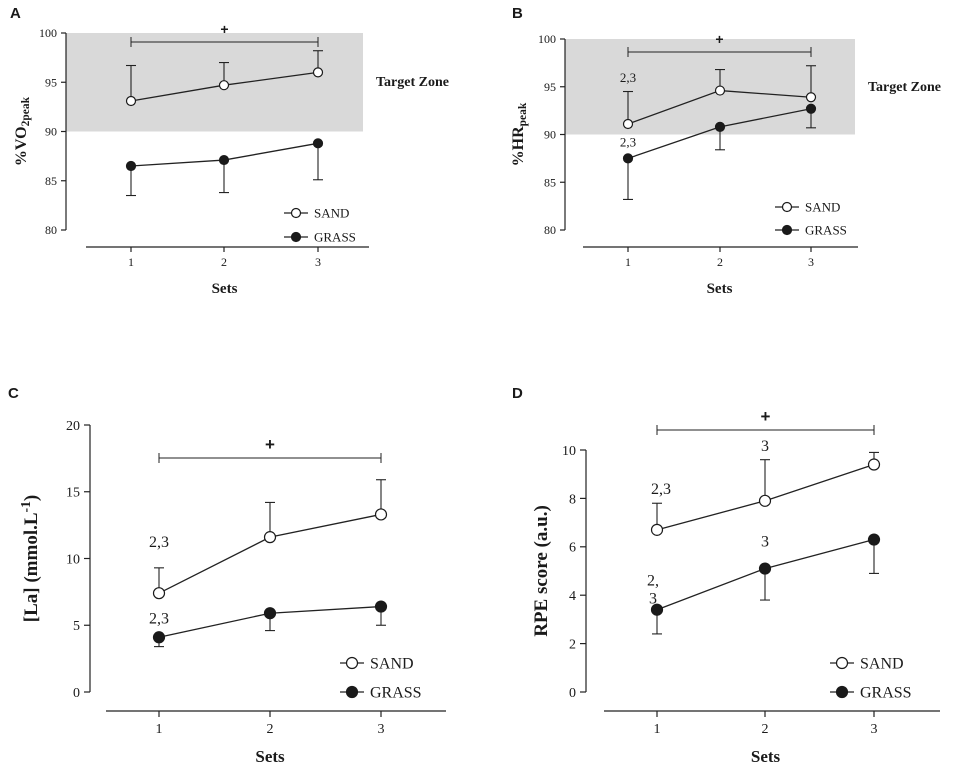  Describe the element at coordinates (519, 134) in the screenshot. I see `y-axis-label: %HRpeak` at that location.